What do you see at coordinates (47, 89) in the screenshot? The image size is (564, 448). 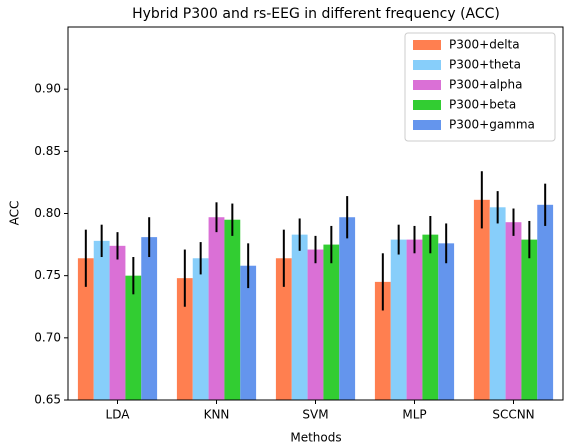 I see `y-tick-label: 0.90` at bounding box center [47, 89].